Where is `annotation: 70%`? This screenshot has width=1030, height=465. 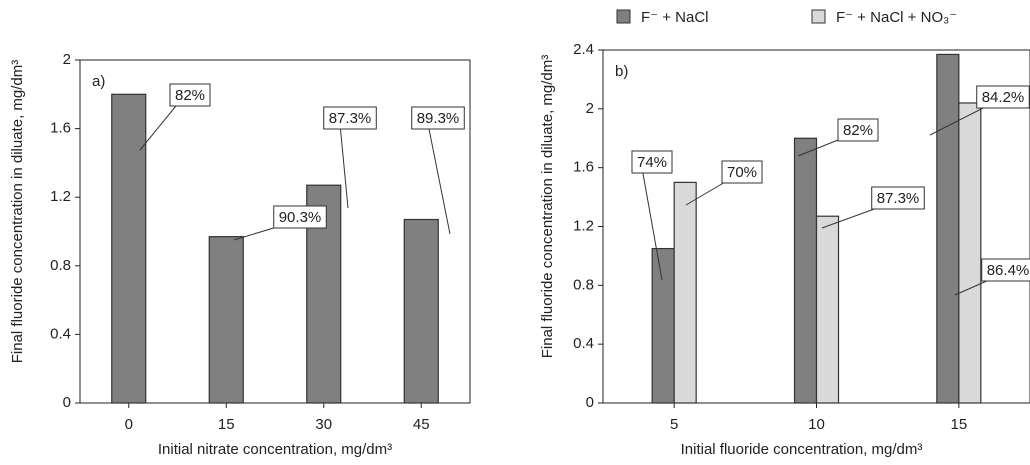
annotation: 70% is located at coordinates (742, 172).